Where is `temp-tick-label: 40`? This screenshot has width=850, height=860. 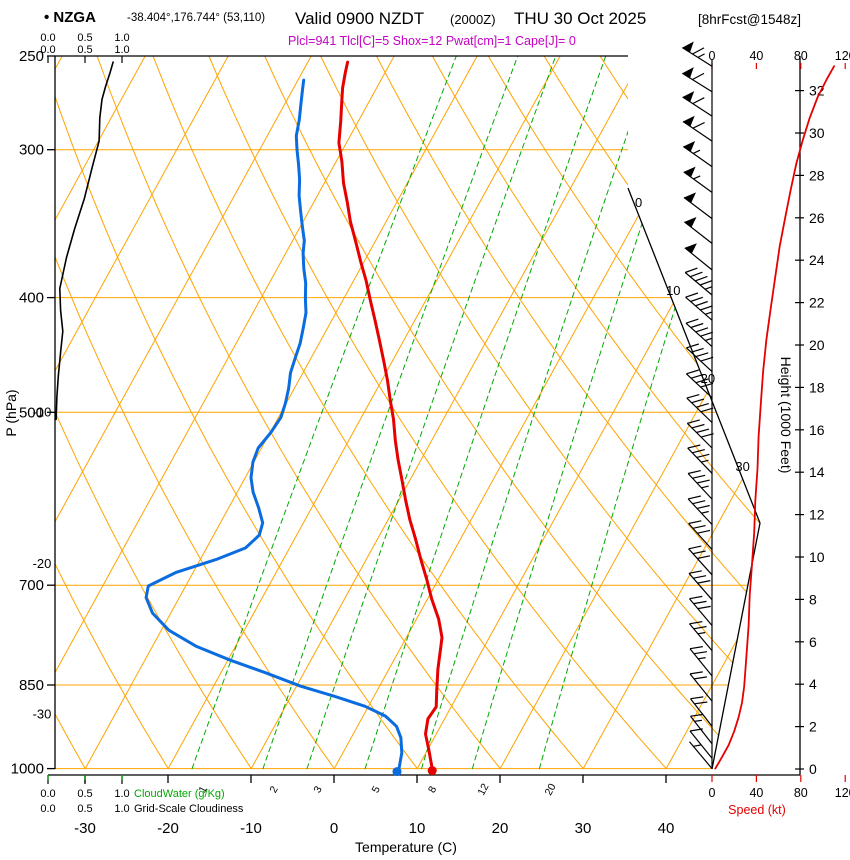 temp-tick-label: 40 is located at coordinates (666, 828).